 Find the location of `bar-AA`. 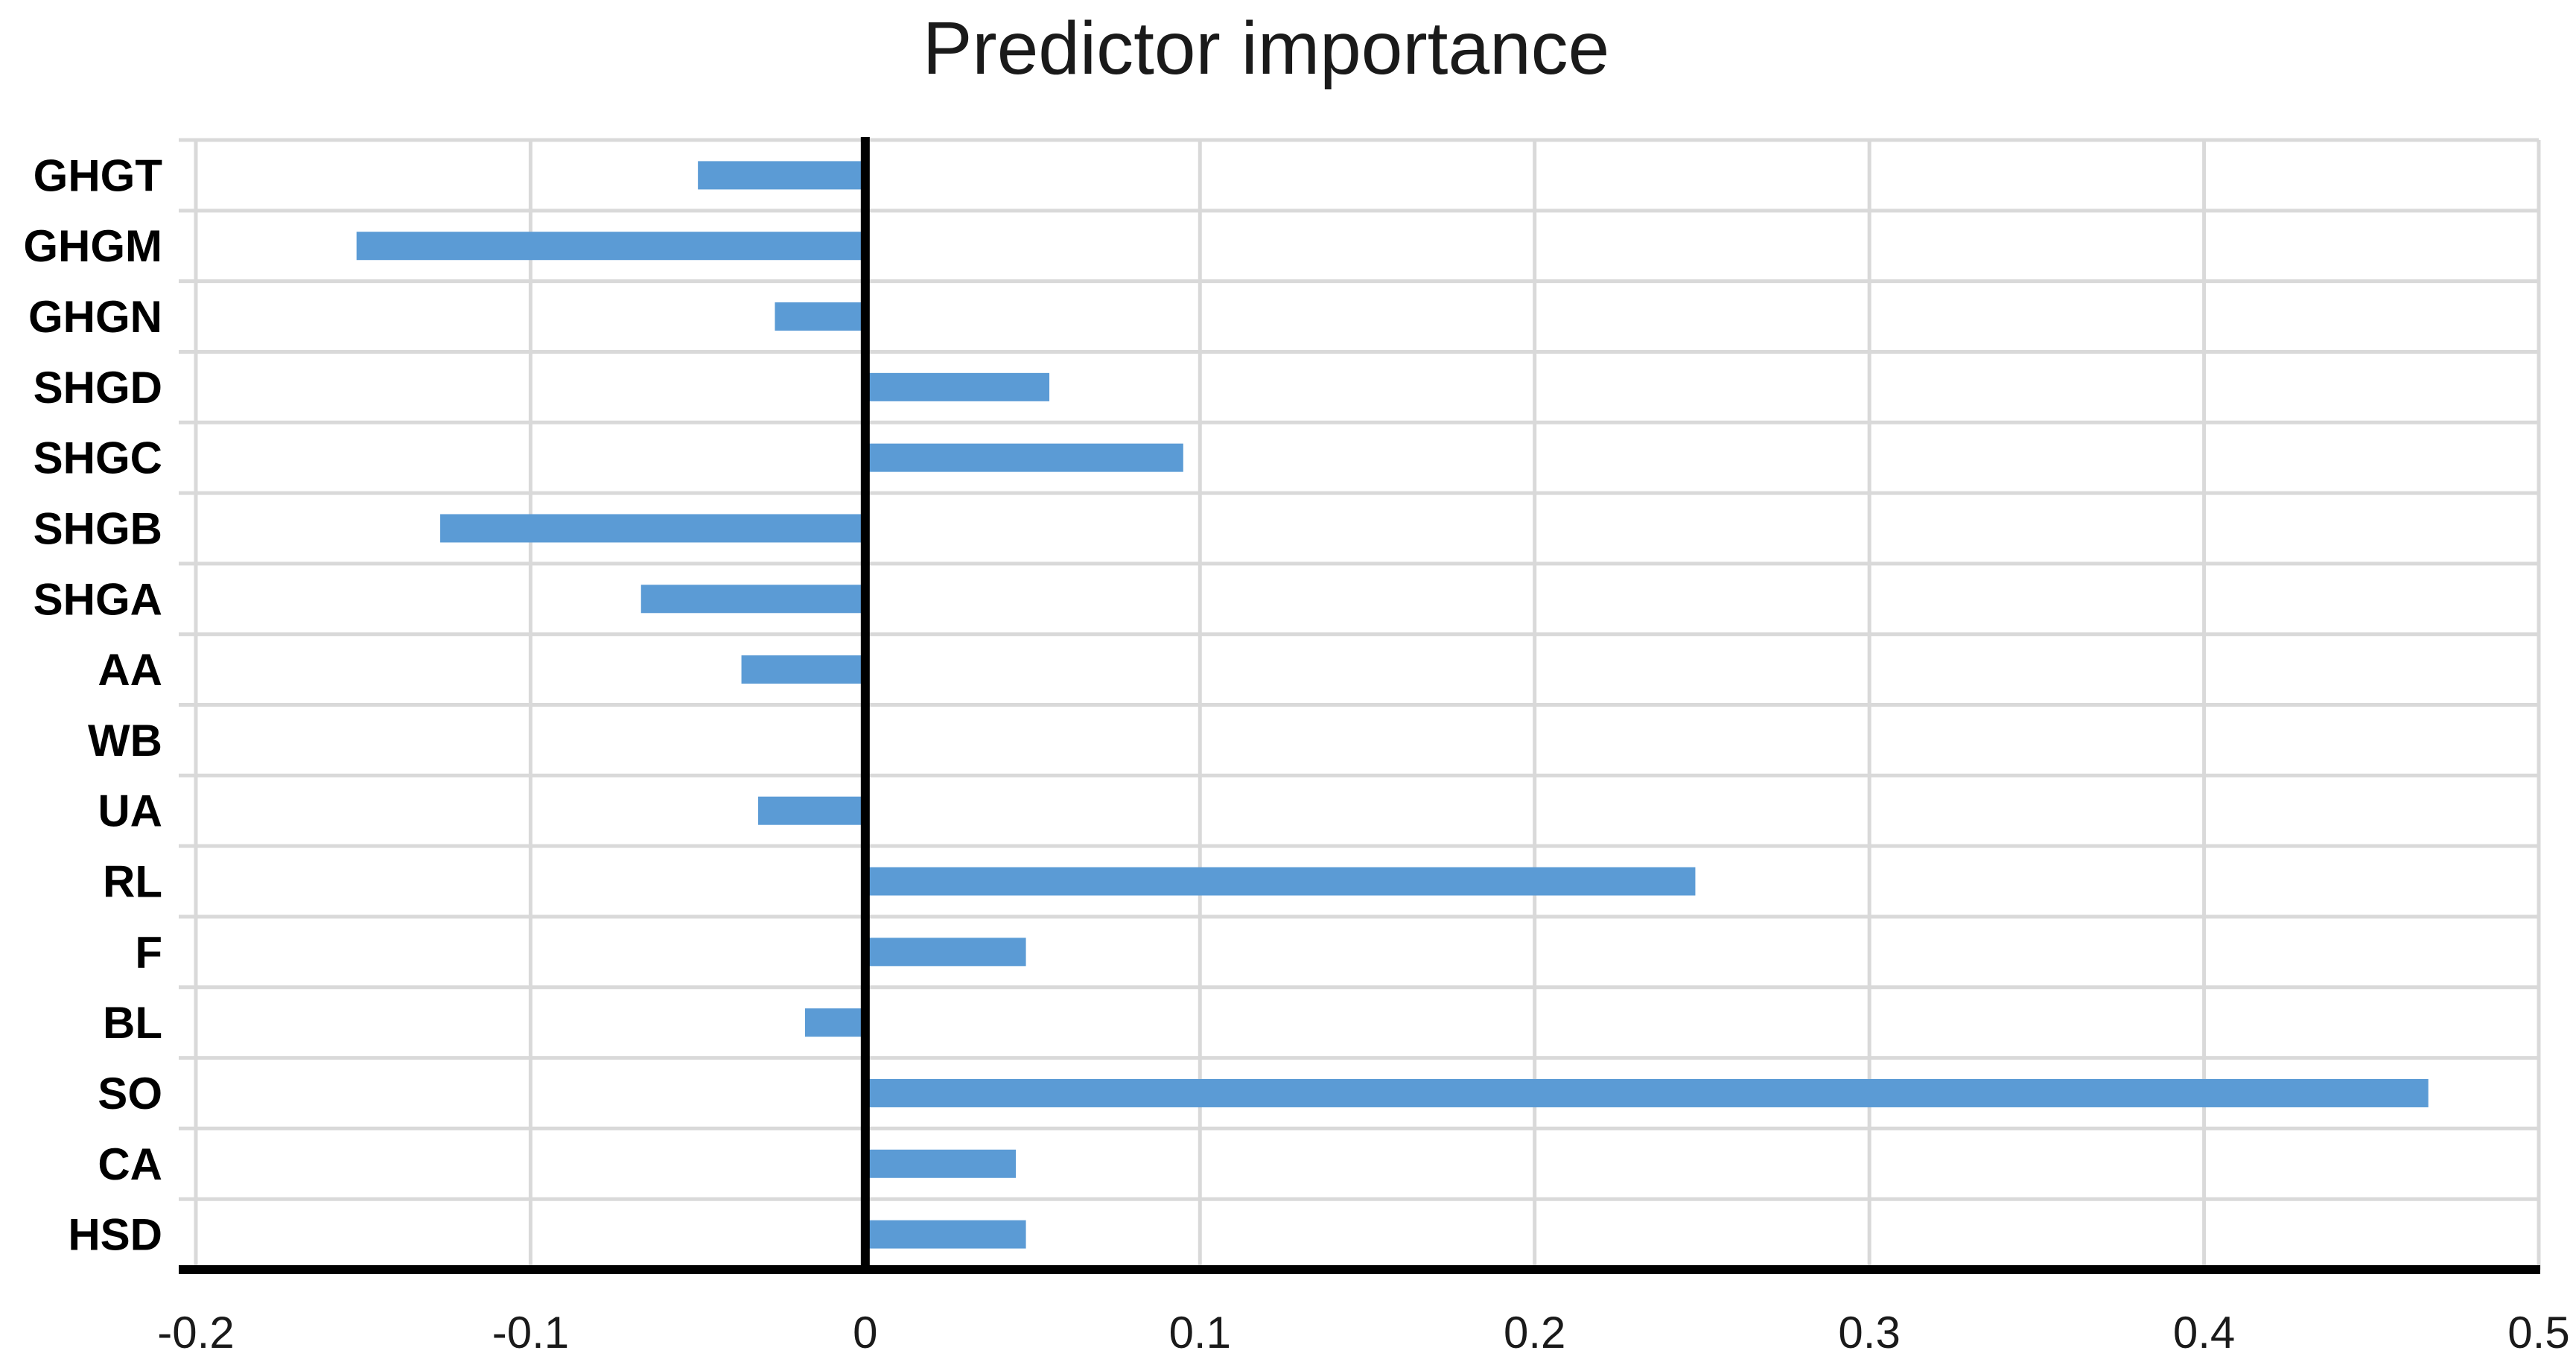

bar-AA is located at coordinates (803, 669).